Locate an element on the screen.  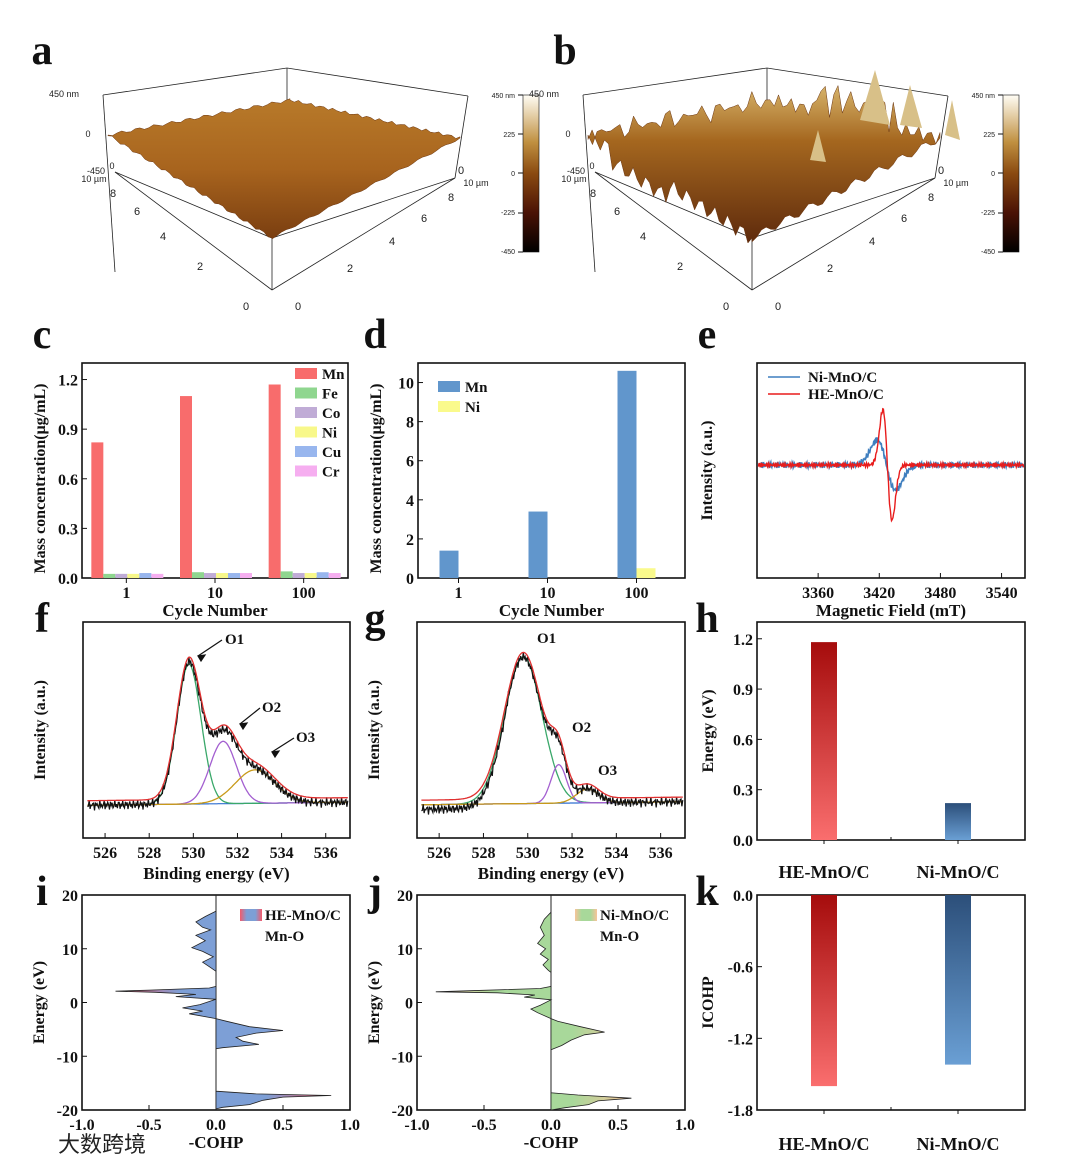
plot-frame-f is located at coordinates (216, 730).